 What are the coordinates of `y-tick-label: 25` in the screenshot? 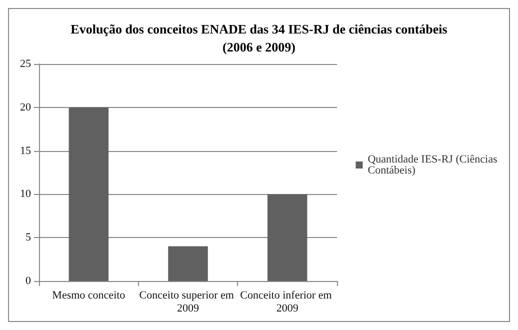 It's located at (26, 64).